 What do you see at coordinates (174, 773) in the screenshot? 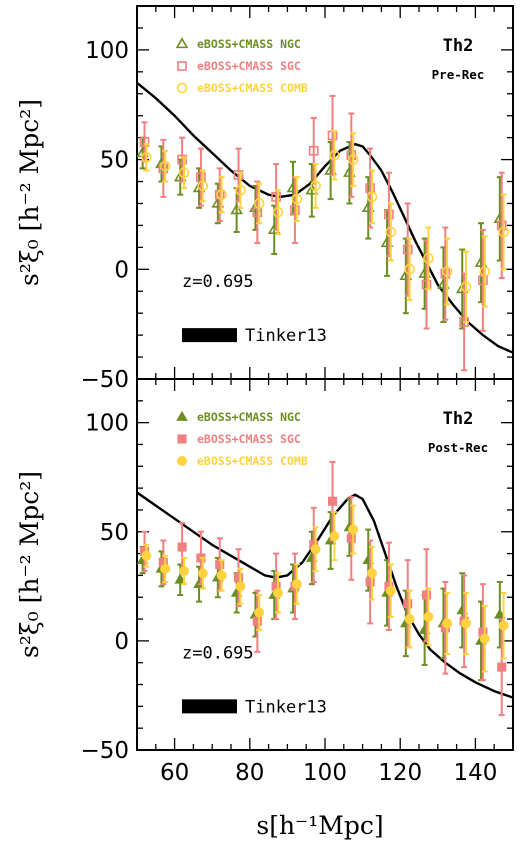
I see `x-tick-label: 60` at bounding box center [174, 773].